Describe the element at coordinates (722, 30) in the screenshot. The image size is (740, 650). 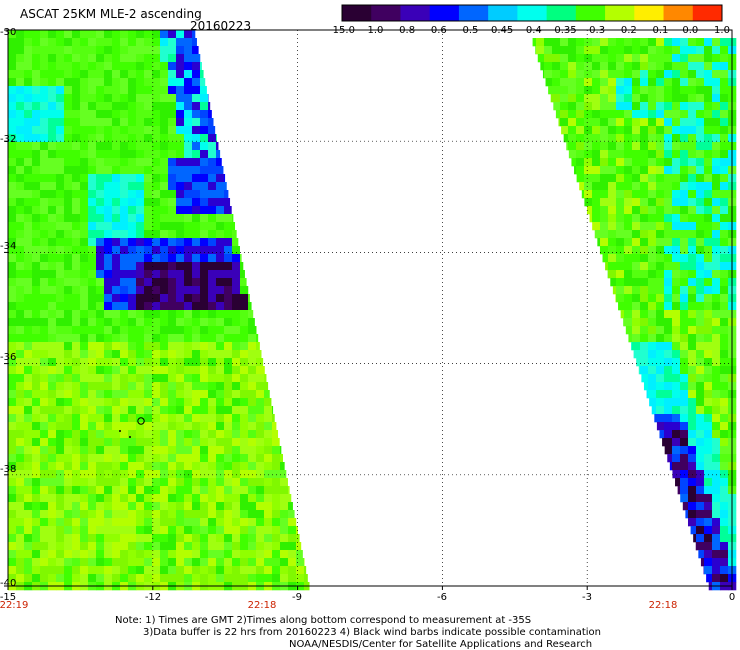
I see `colorbar-label: 1.0` at that location.